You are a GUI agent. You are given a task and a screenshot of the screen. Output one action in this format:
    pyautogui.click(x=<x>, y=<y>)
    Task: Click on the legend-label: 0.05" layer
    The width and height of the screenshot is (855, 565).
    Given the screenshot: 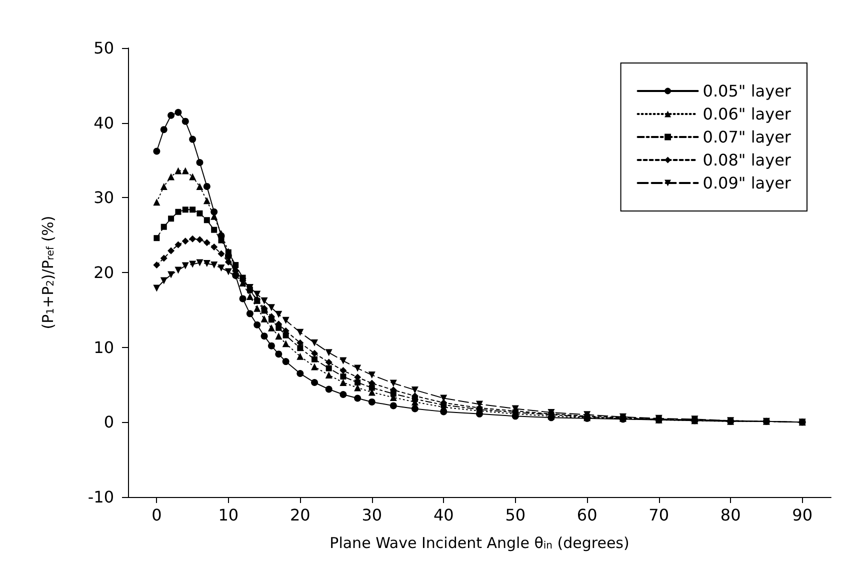 What is the action you would take?
    pyautogui.click(x=747, y=91)
    